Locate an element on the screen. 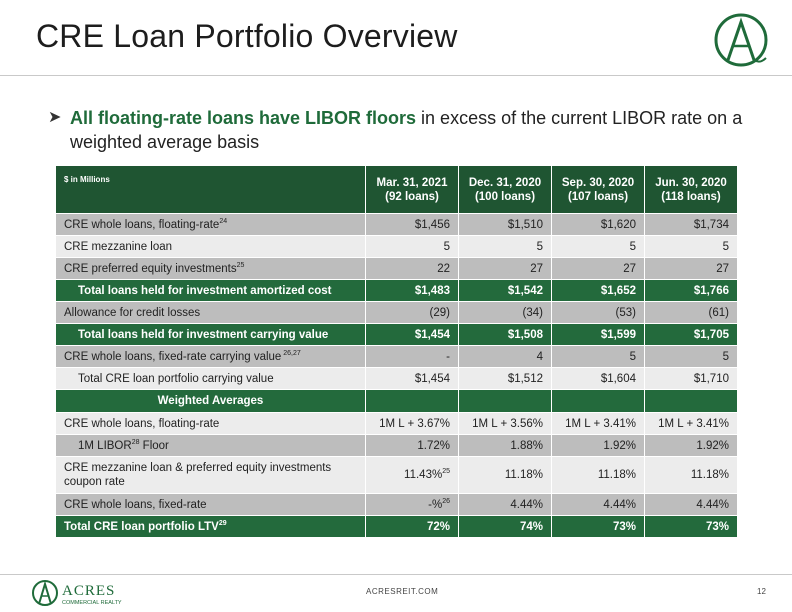  section-label: Weighted Averages is located at coordinates (210, 401).